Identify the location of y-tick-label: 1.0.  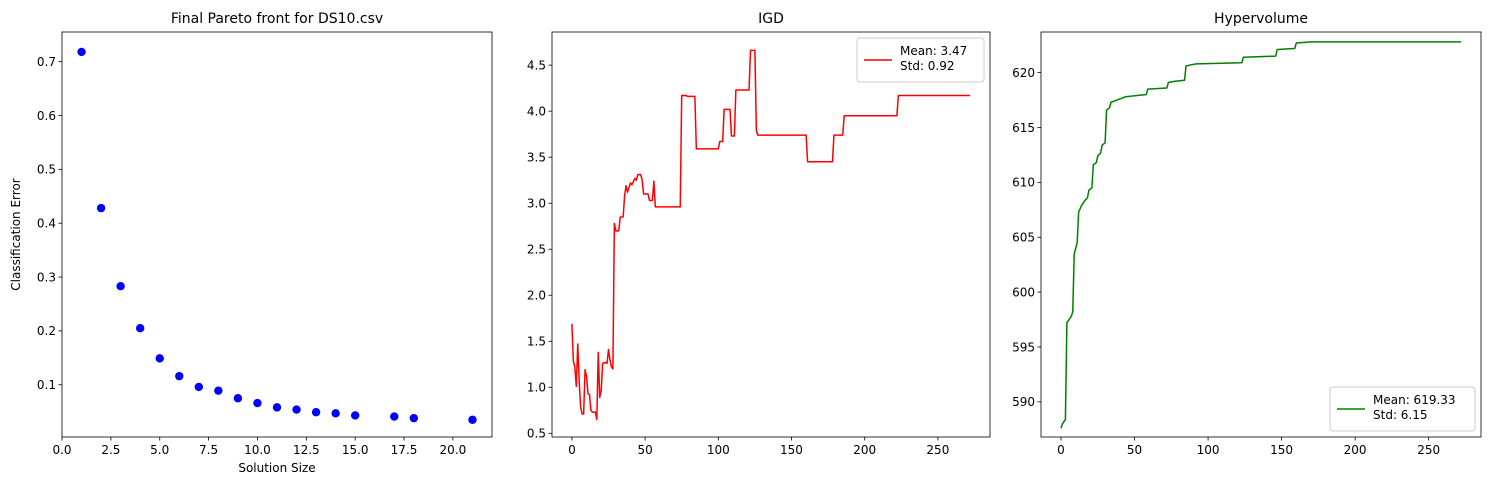
(536, 388).